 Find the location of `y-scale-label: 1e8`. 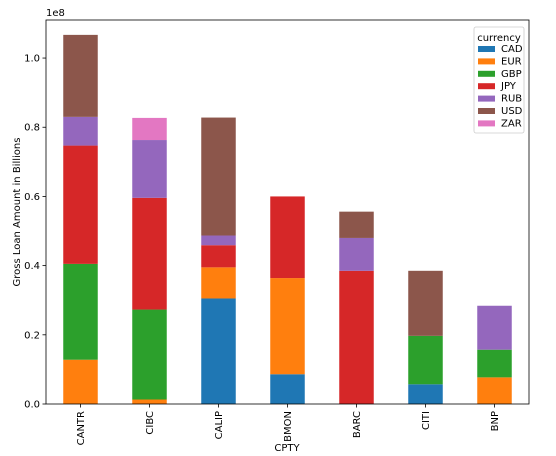

y-scale-label: 1e8 is located at coordinates (55, 13).